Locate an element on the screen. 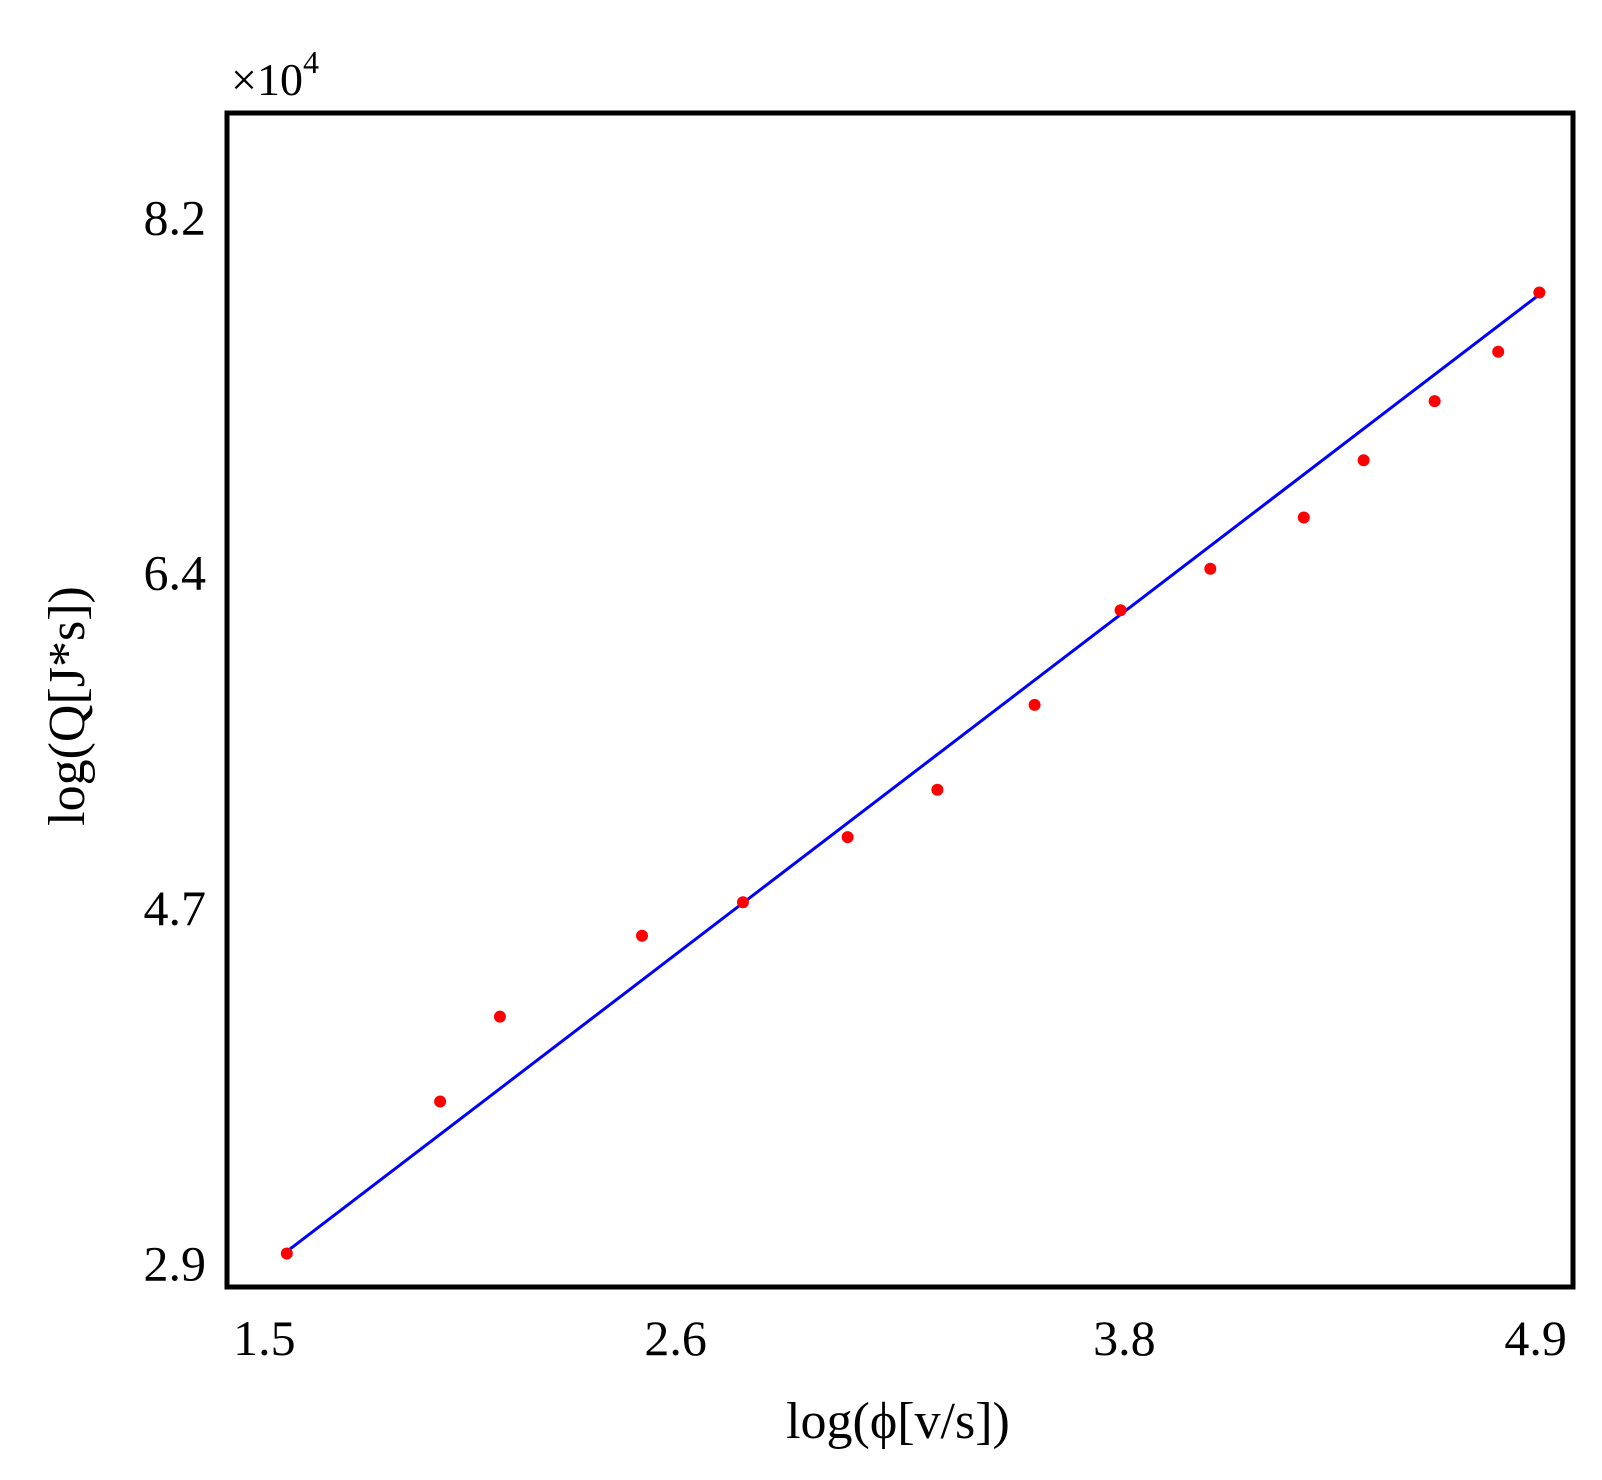 The width and height of the screenshot is (1602, 1480). y-axis-multiplier-exponent: 4 is located at coordinates (311, 62).